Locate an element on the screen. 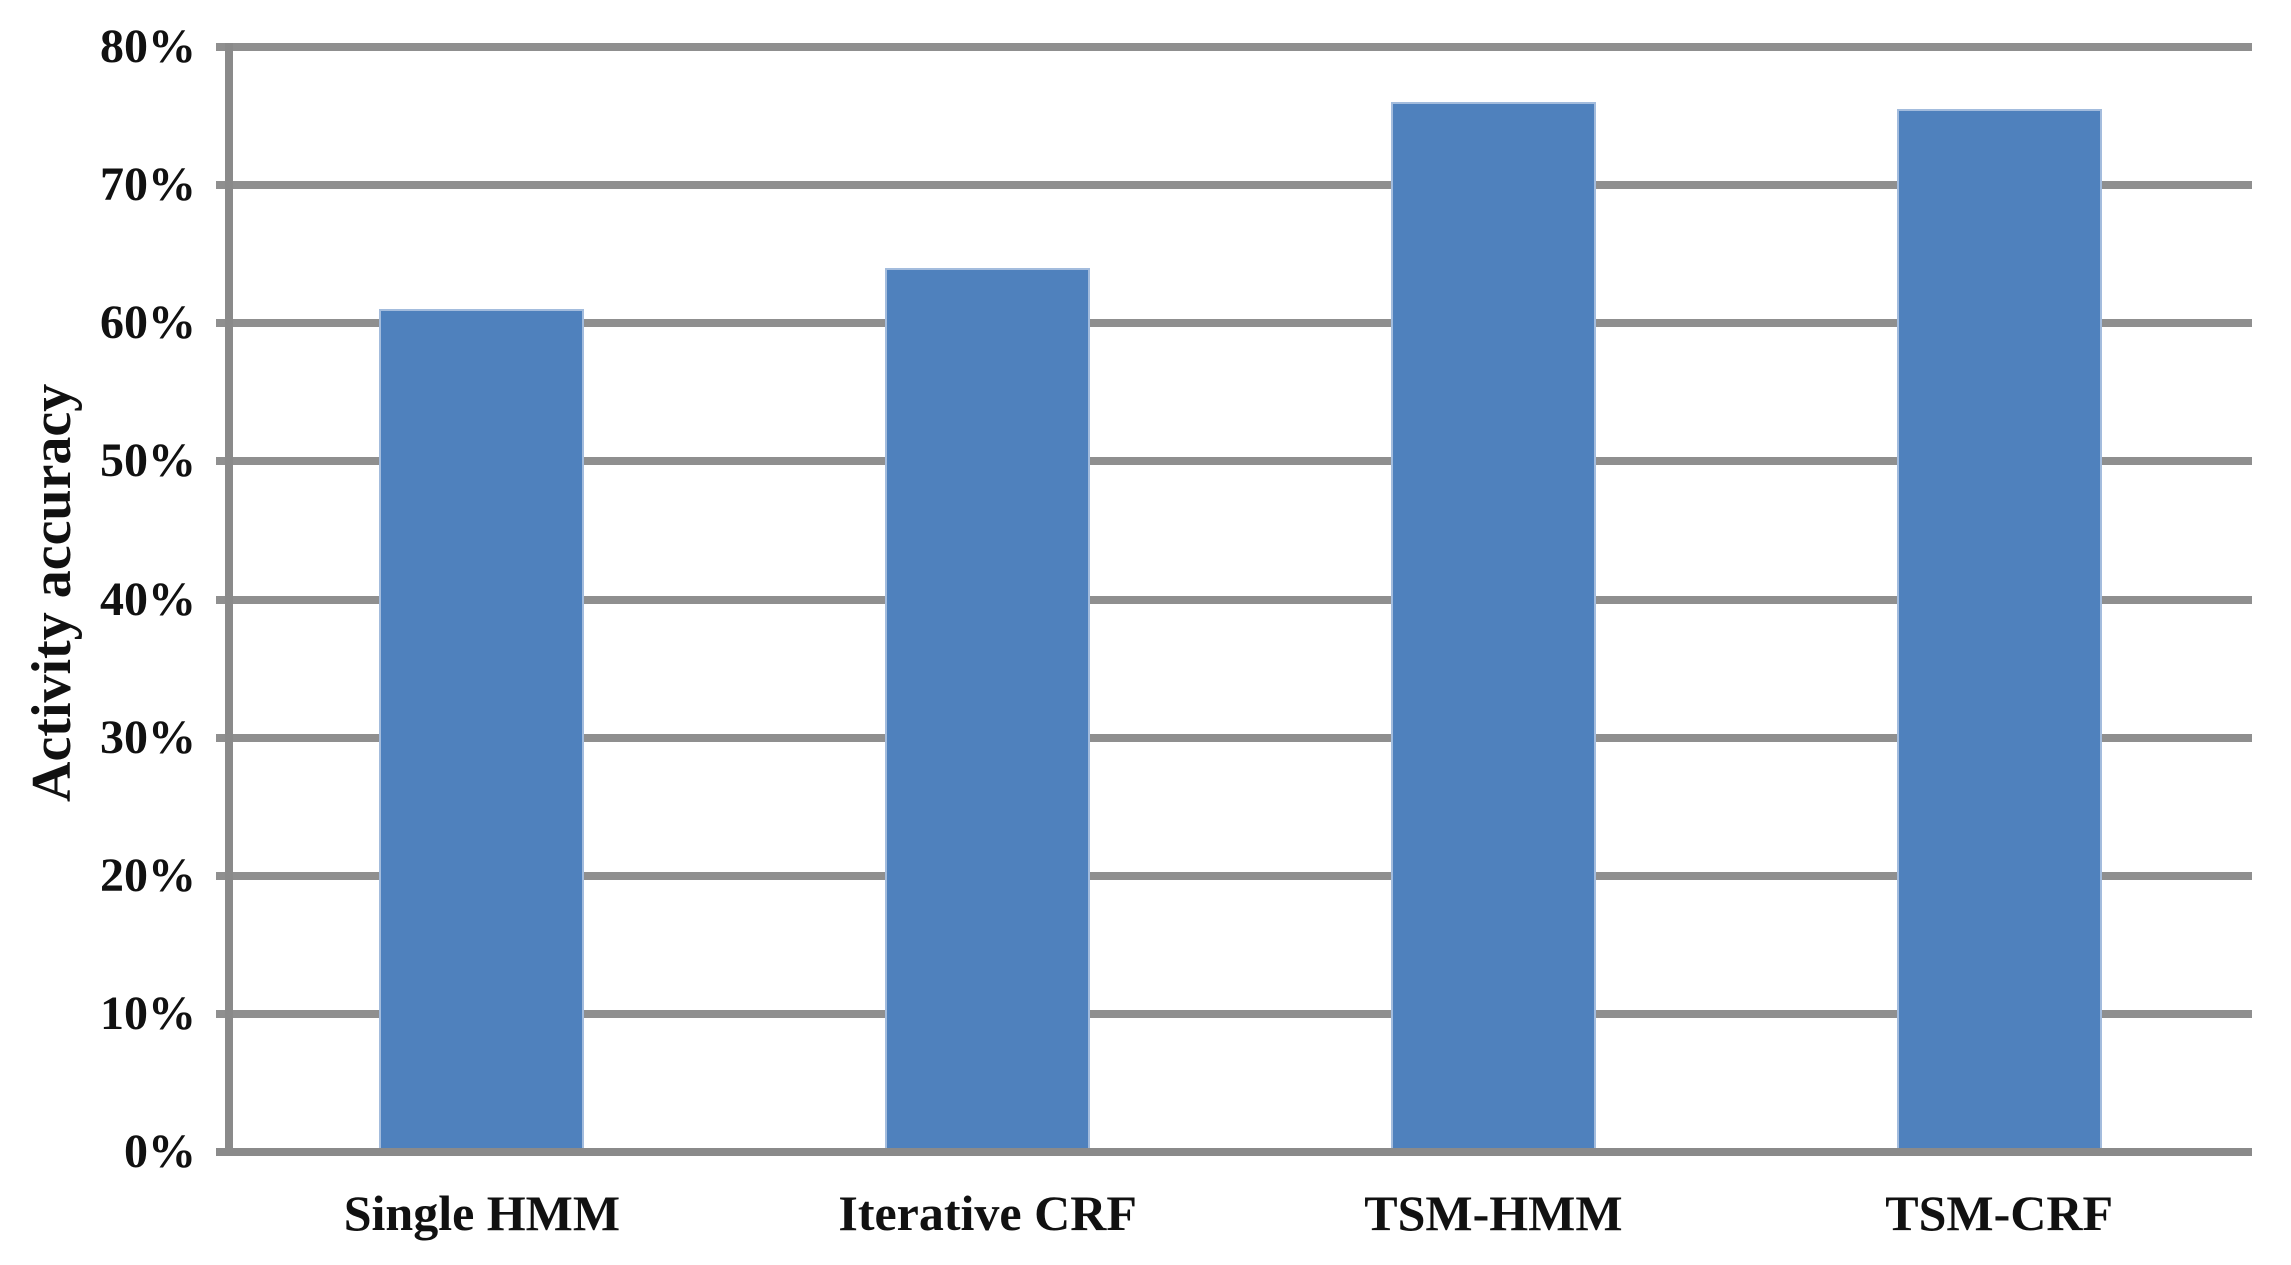 The width and height of the screenshot is (2291, 1265). x-category-label-single-hmm: Single HMM is located at coordinates (482, 1213).